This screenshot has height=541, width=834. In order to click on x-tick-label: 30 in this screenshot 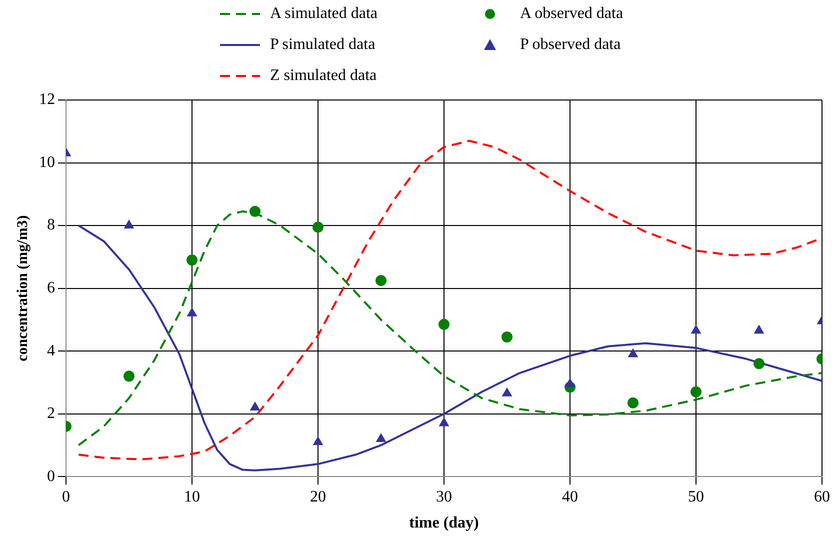, I will do `click(444, 497)`.